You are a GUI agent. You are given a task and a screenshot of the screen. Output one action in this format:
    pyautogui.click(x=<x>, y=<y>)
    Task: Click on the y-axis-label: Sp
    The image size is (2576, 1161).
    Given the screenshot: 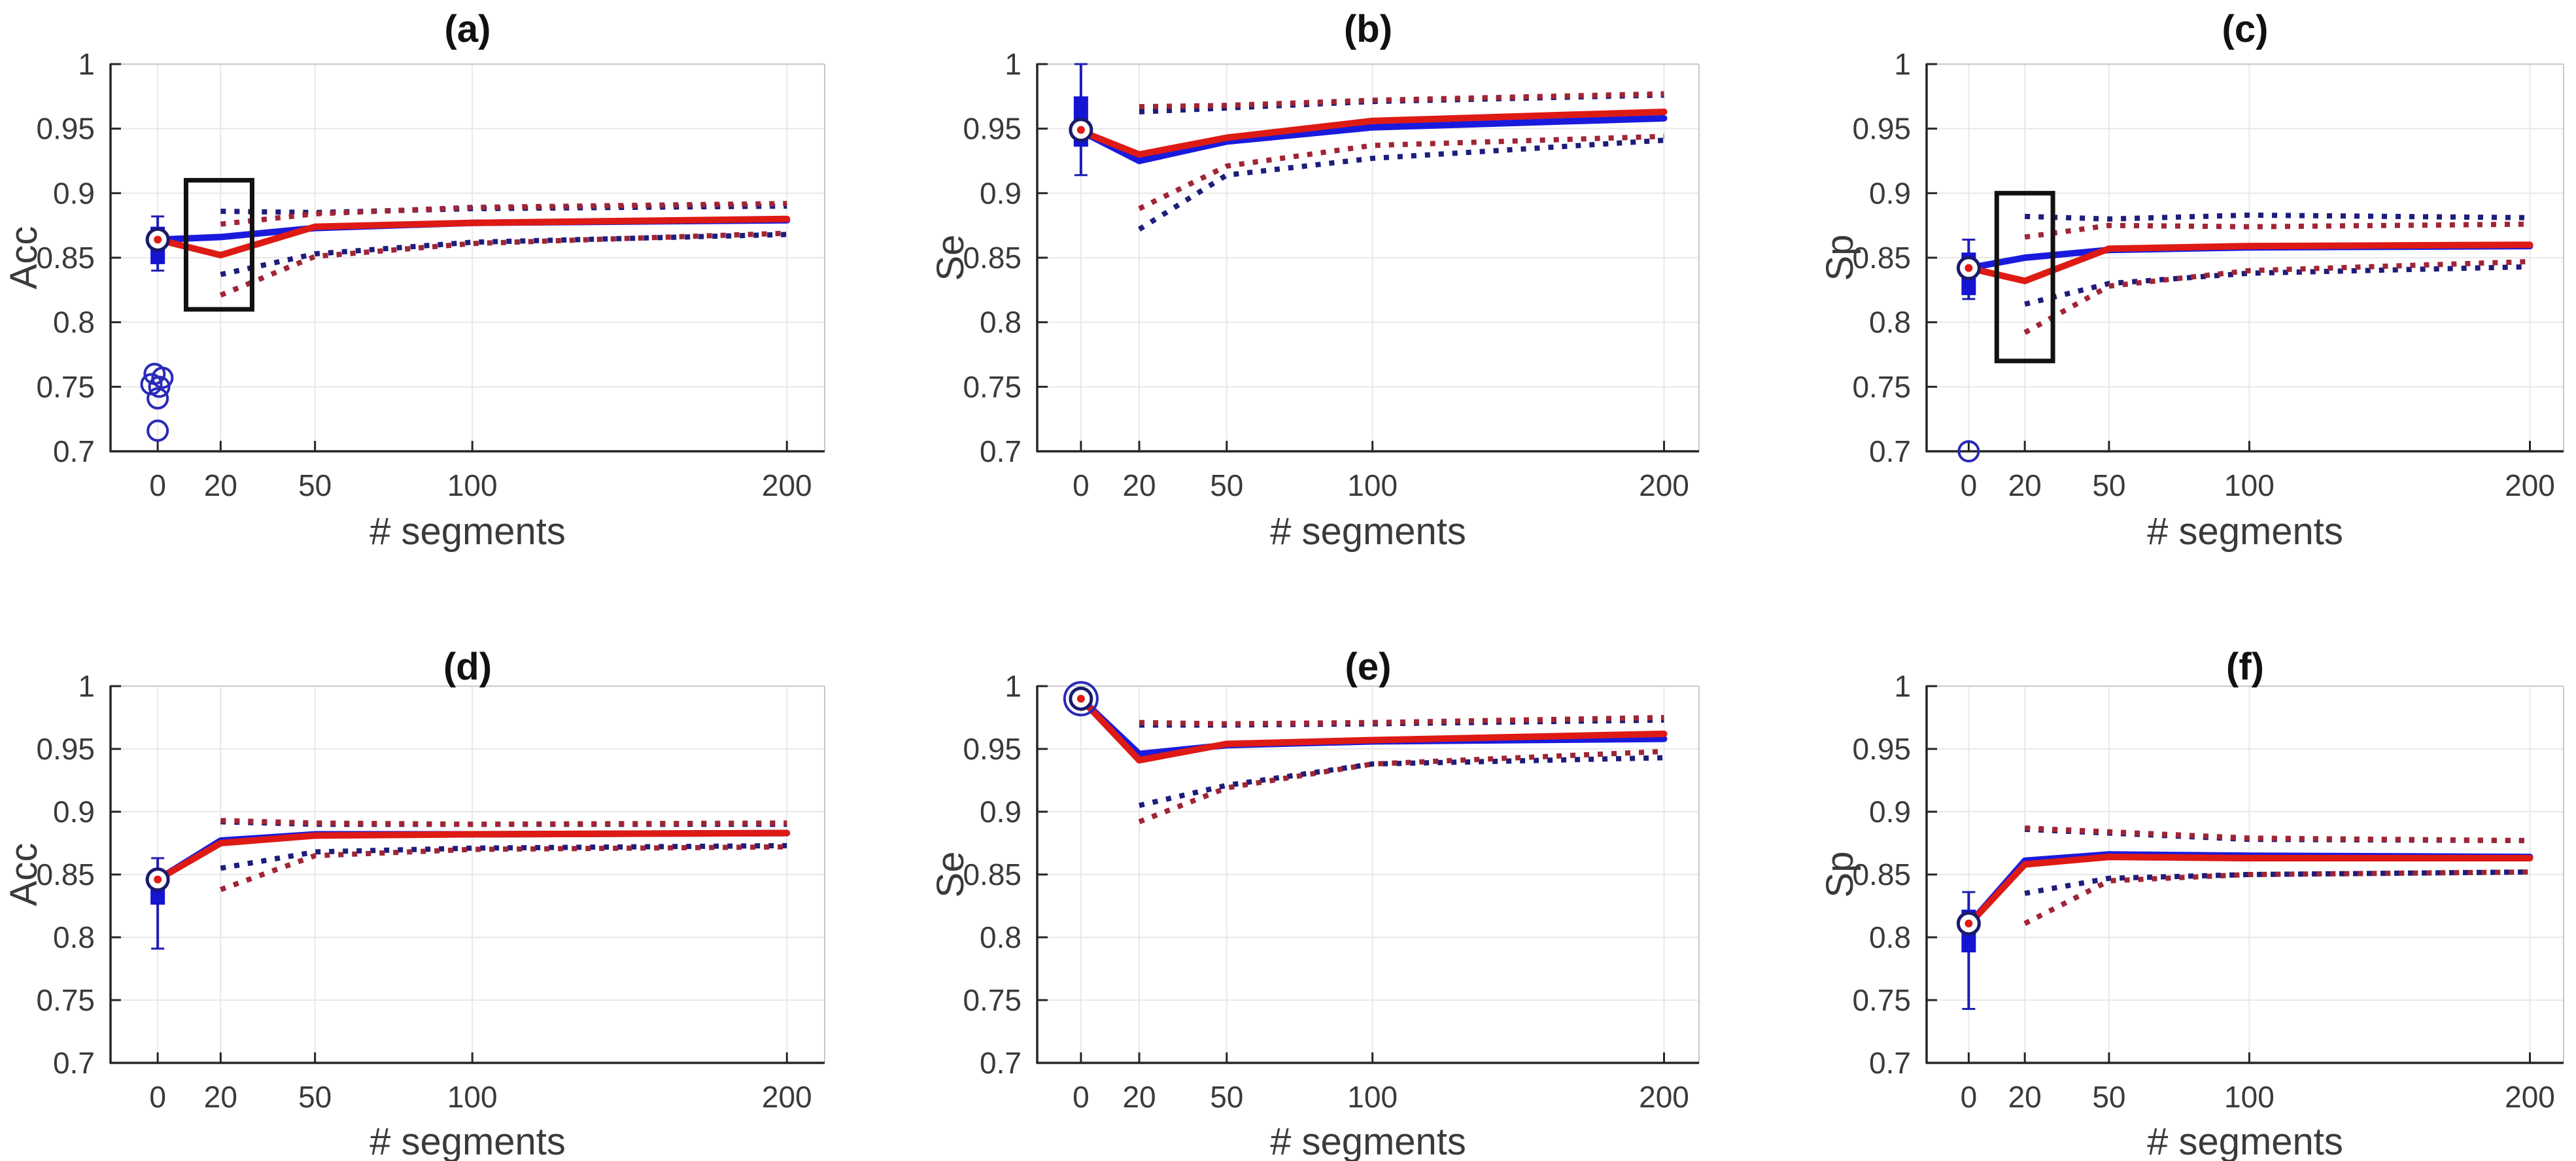 What is the action you would take?
    pyautogui.click(x=1840, y=875)
    